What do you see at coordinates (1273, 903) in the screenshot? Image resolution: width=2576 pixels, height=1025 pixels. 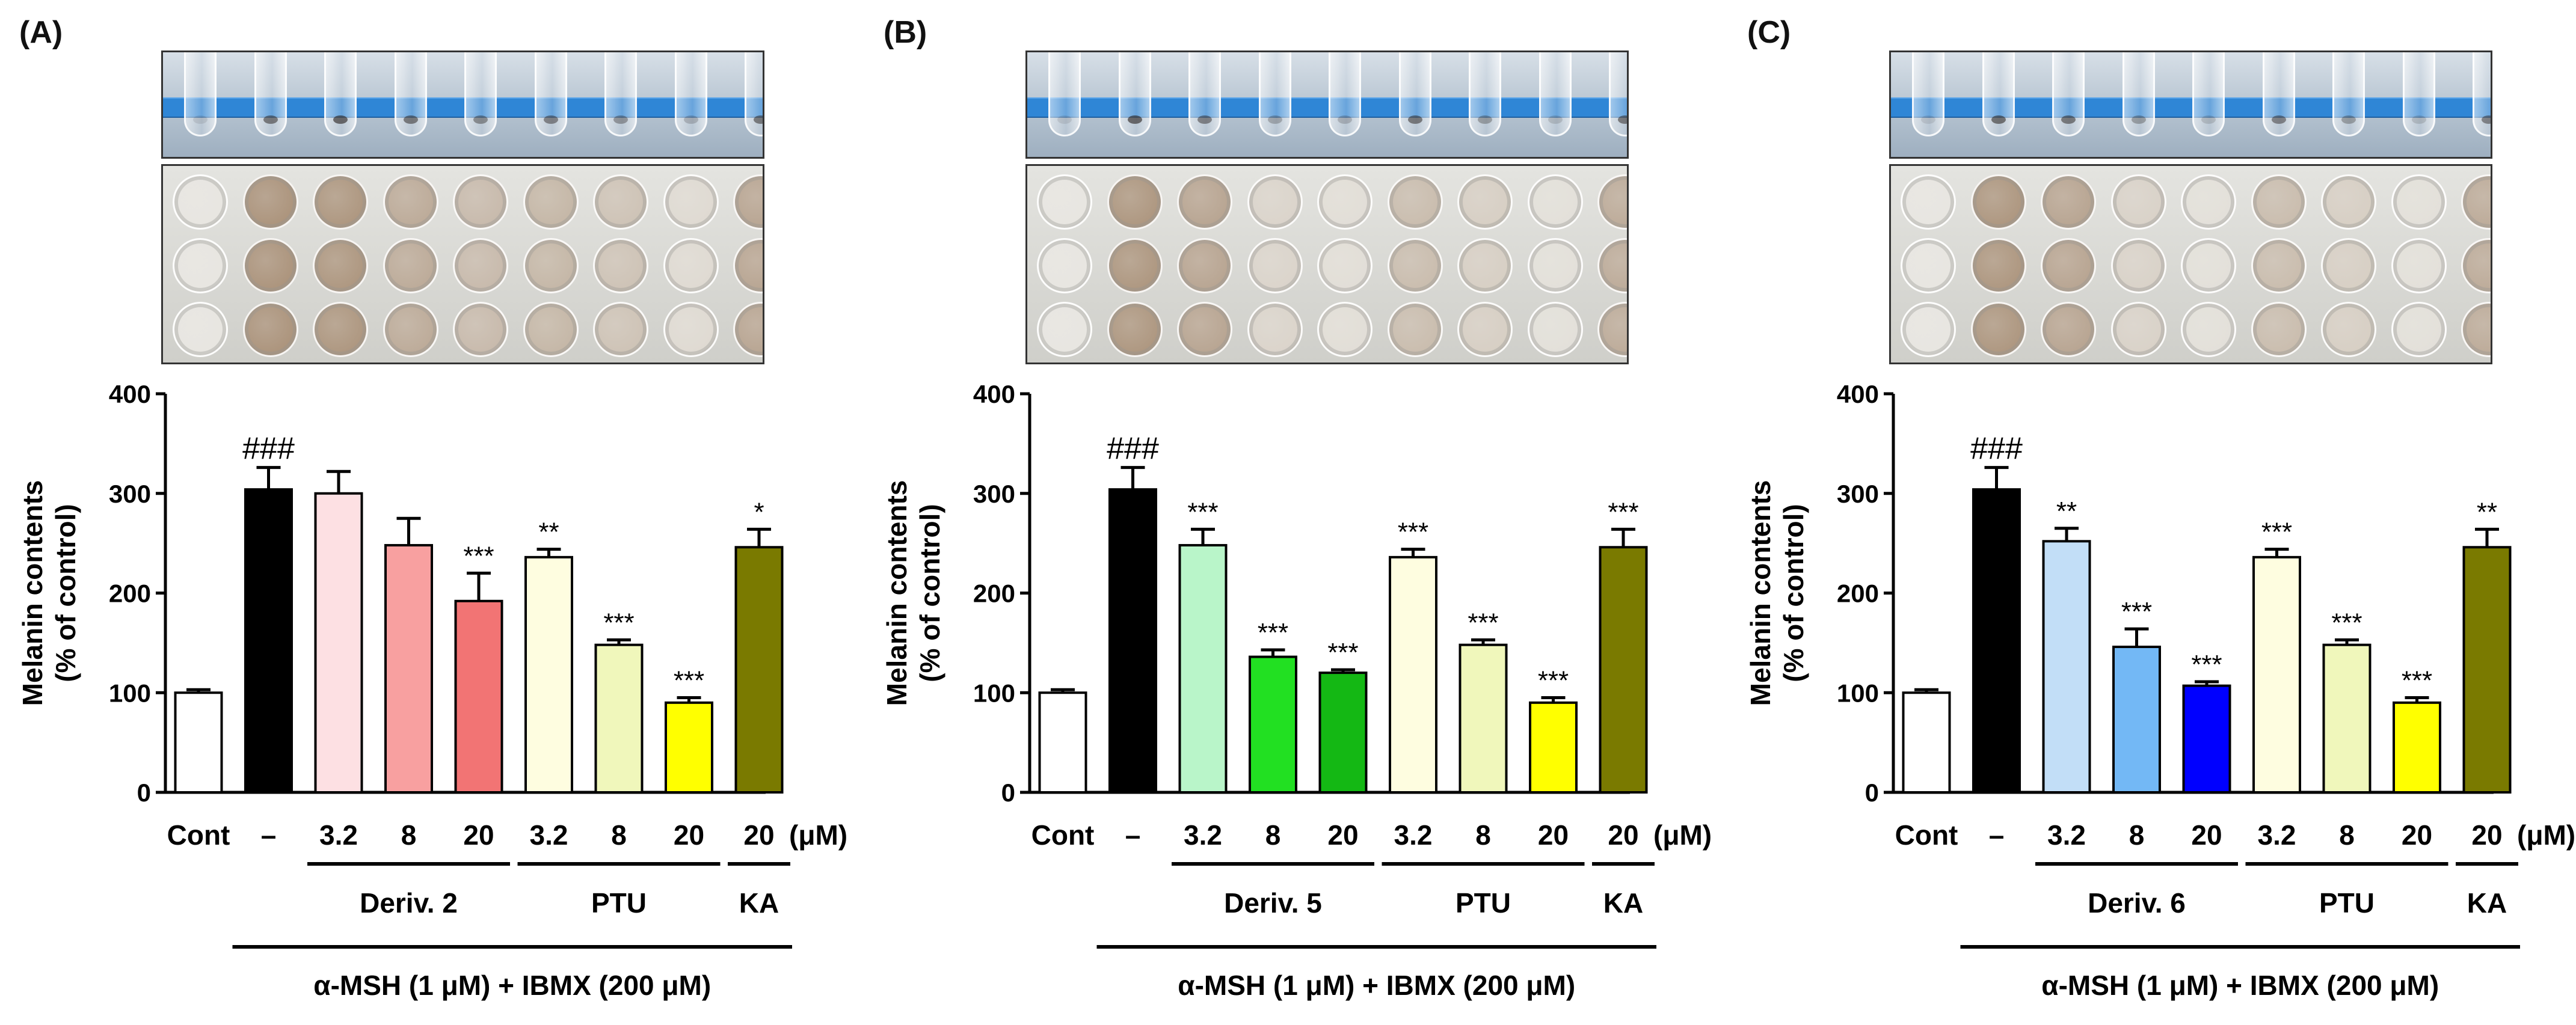 I see `group-label: Deriv. 5` at bounding box center [1273, 903].